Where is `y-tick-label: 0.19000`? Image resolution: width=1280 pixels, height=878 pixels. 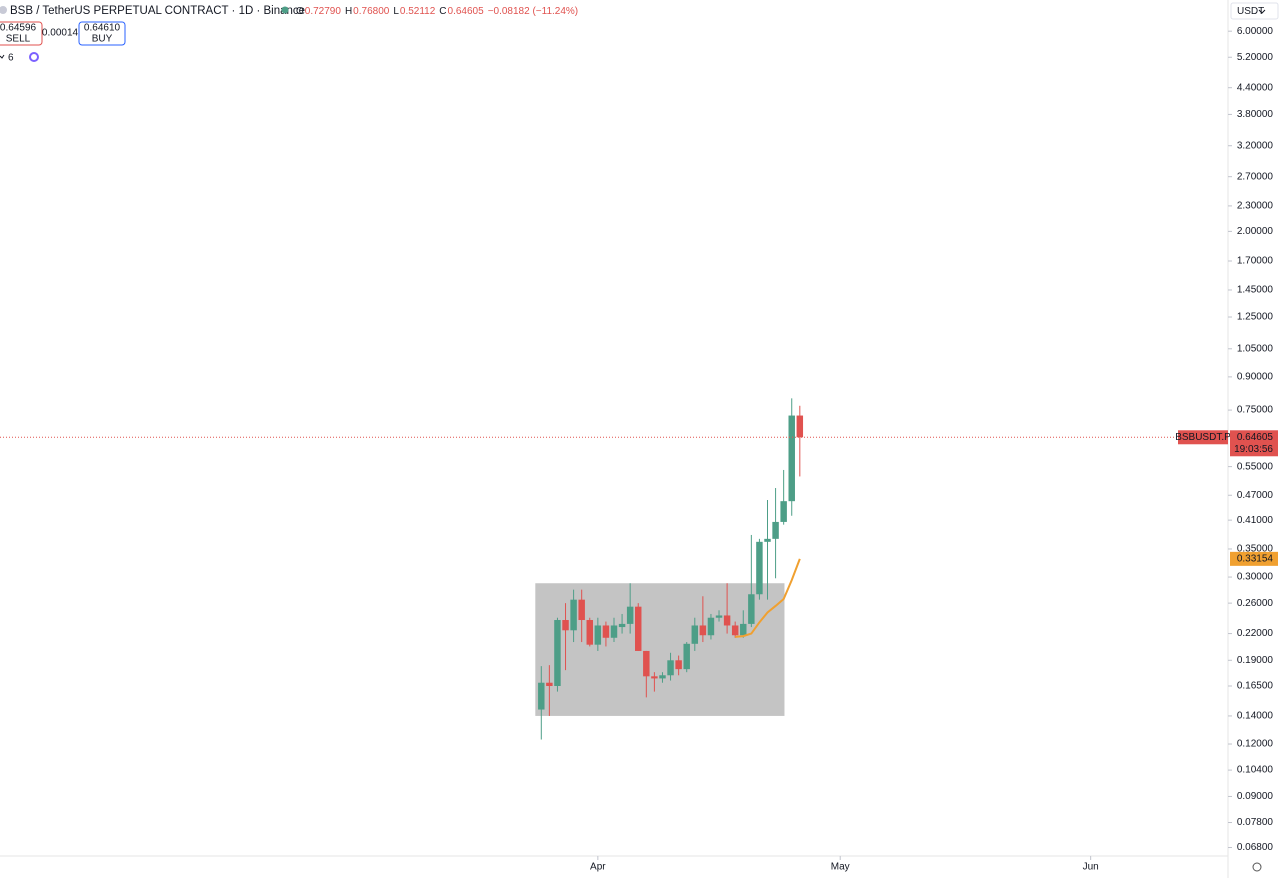 y-tick-label: 0.19000 is located at coordinates (1255, 660).